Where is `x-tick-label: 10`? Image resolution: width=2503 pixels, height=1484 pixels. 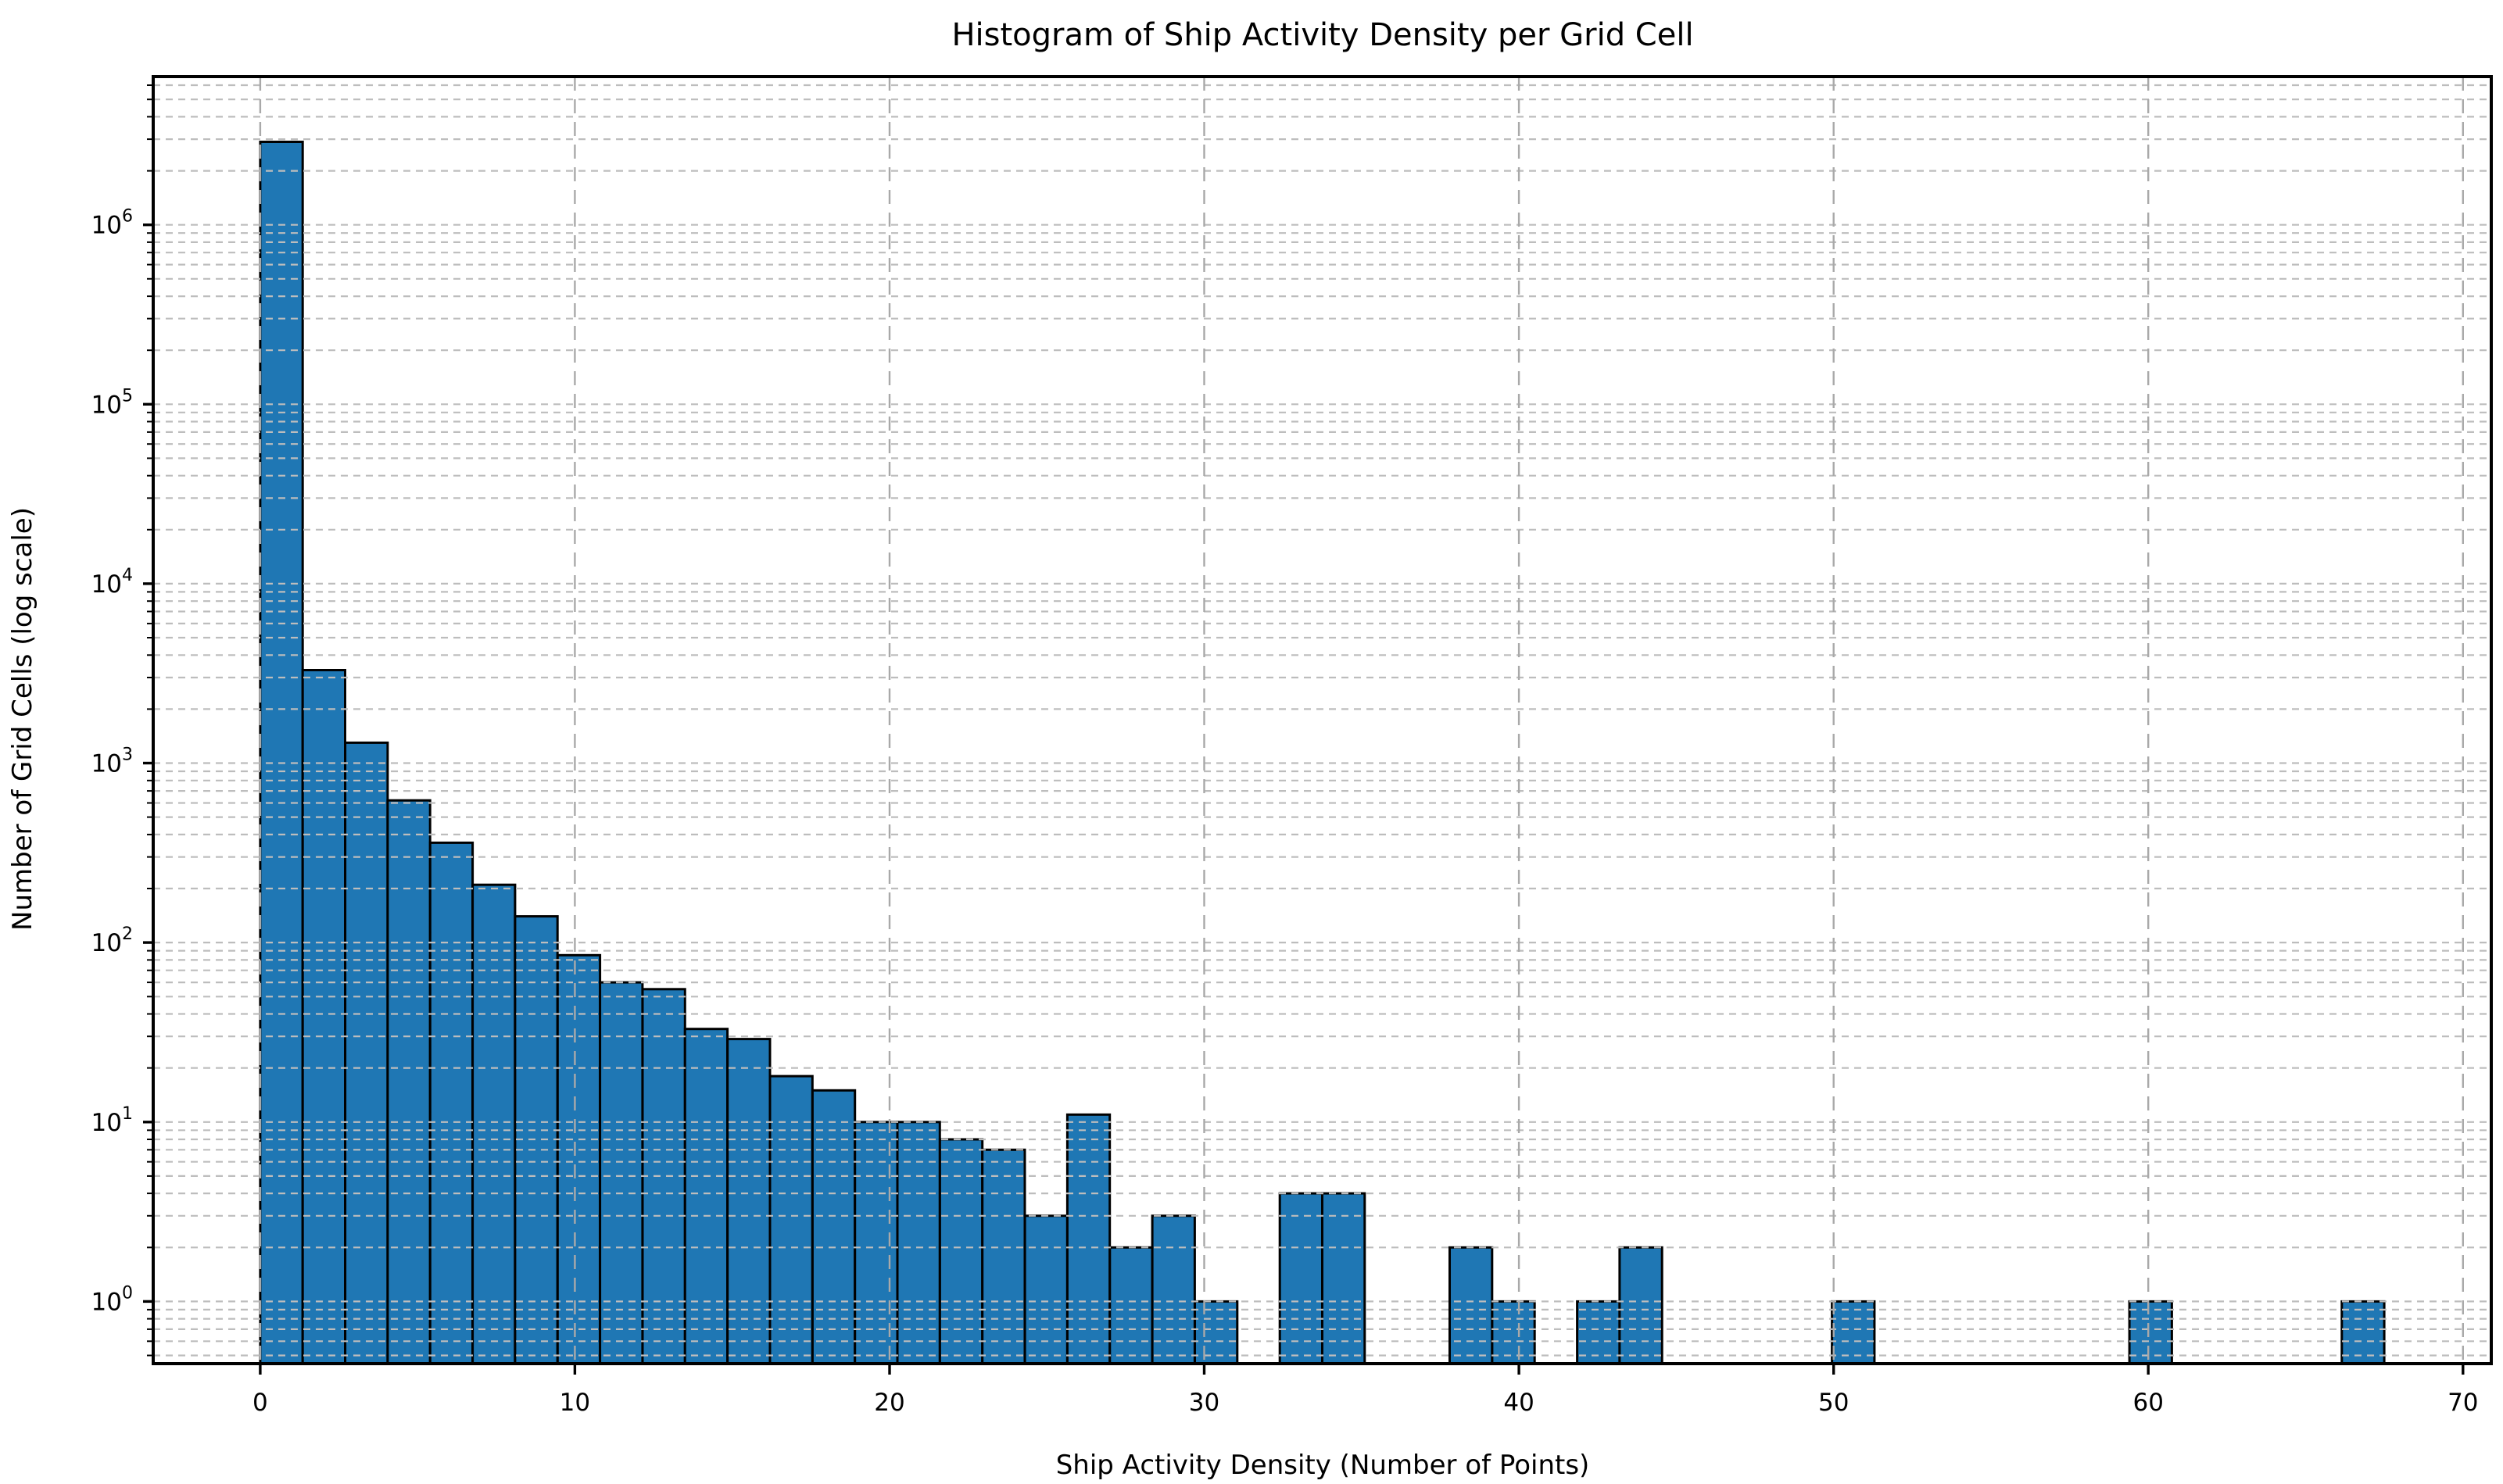 x-tick-label: 10 is located at coordinates (575, 1403).